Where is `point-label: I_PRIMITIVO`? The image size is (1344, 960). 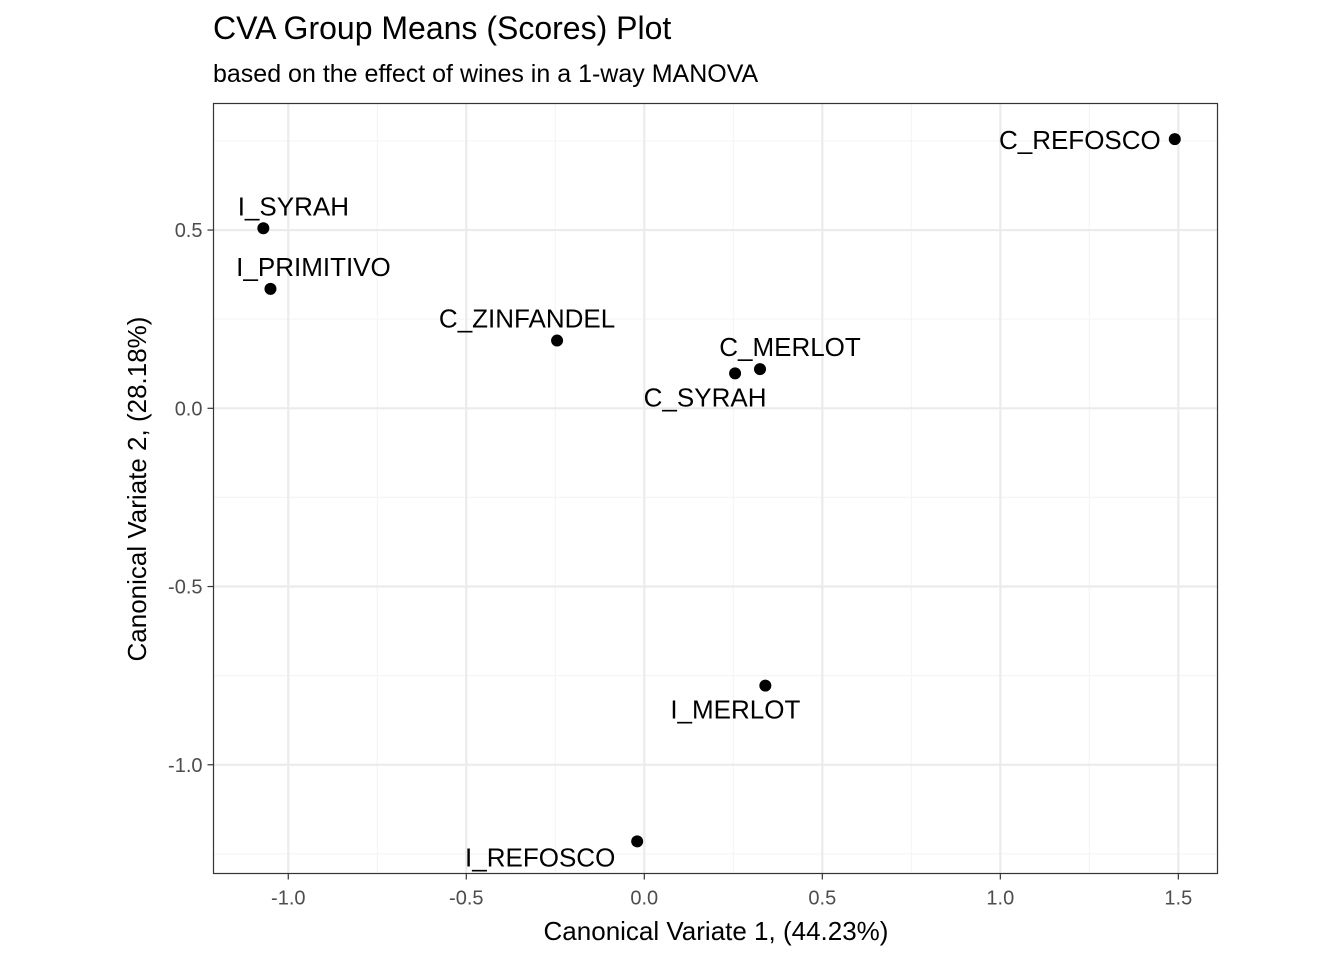
point-label: I_PRIMITIVO is located at coordinates (313, 267).